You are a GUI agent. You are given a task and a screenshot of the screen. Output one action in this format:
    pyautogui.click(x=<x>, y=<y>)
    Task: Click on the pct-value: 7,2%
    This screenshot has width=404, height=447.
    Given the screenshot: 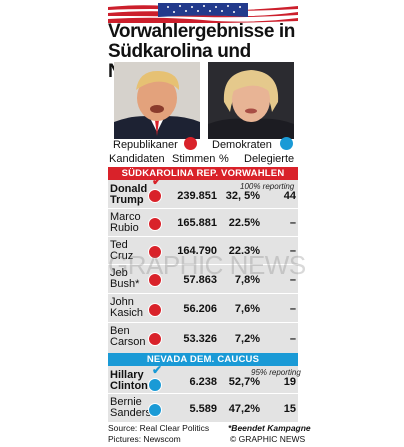 What is the action you would take?
    pyautogui.click(x=247, y=339)
    